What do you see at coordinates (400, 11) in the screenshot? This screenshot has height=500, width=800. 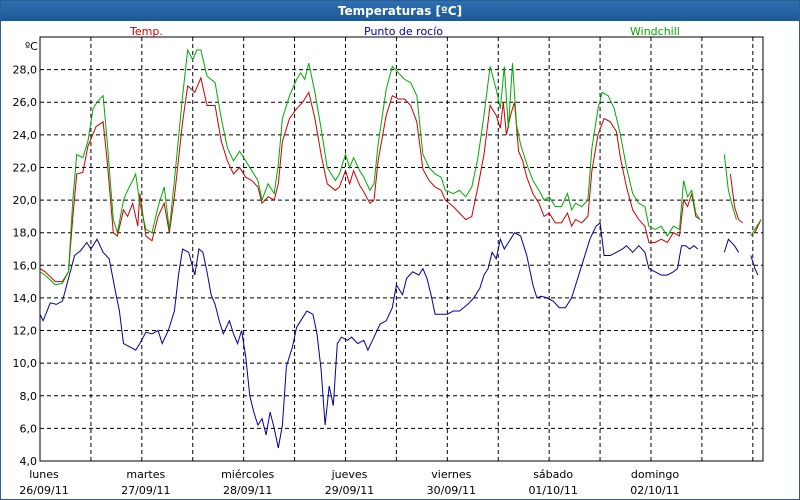 I see `window-title: Temperaturas [ºC]` at bounding box center [400, 11].